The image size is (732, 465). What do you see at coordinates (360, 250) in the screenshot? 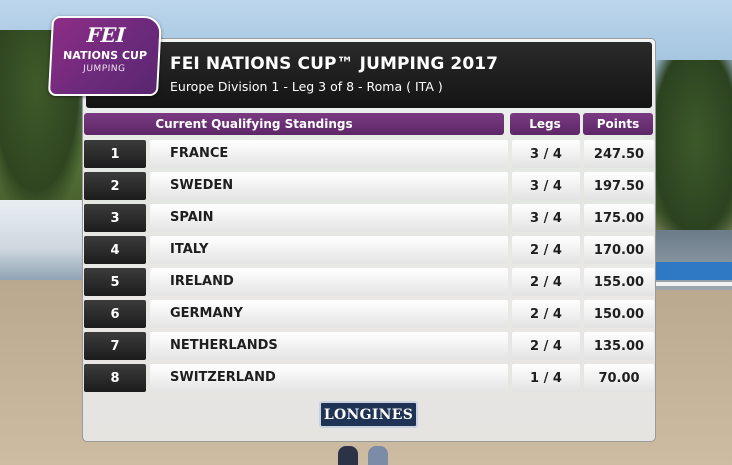
I see `country-cell: ITALYITA` at bounding box center [360, 250].